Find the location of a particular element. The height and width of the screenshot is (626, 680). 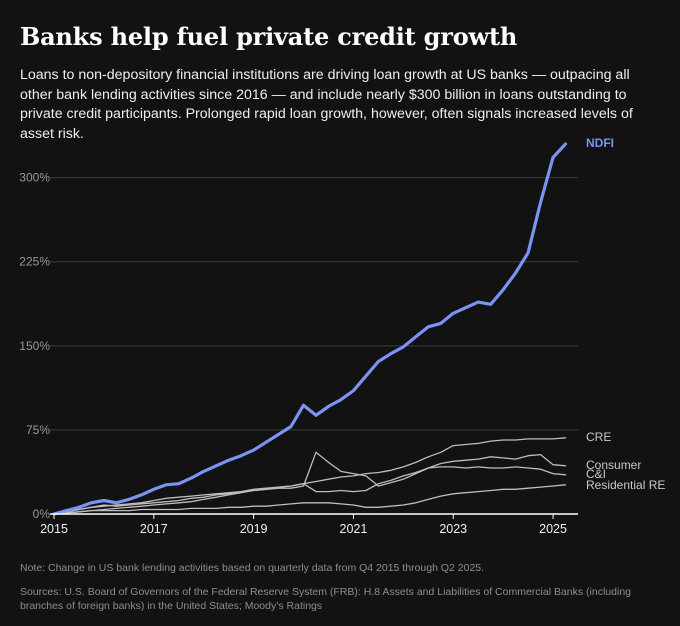

x-tick-label: 2025 is located at coordinates (553, 529).